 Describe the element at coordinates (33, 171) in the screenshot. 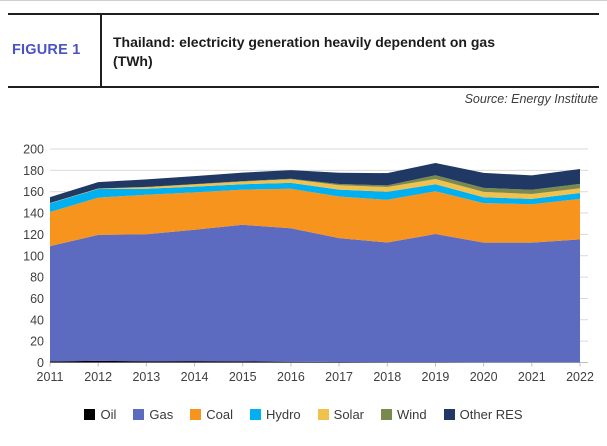

I see `y-axis-label: 180` at that location.